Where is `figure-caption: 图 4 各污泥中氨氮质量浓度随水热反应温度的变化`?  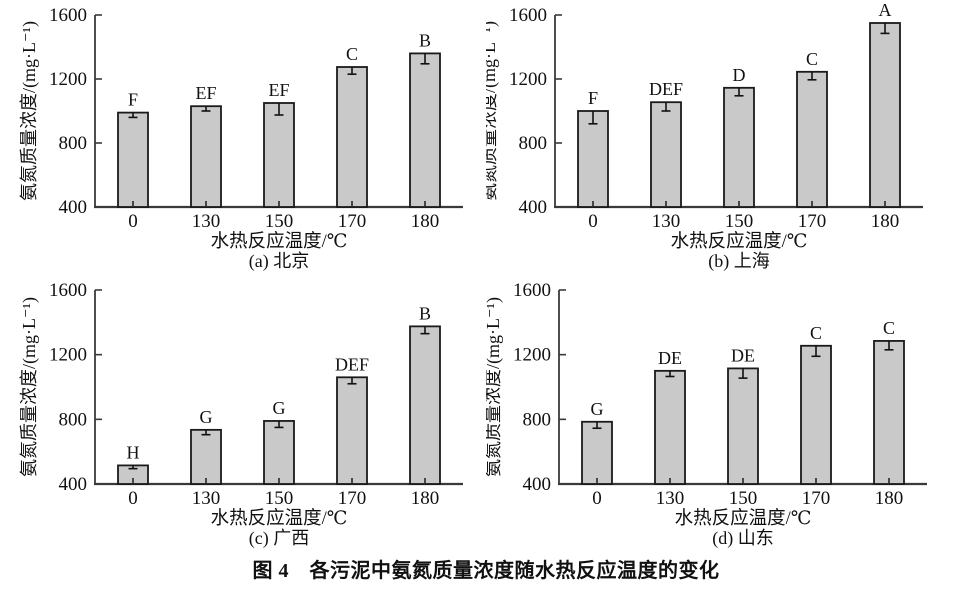 figure-caption: 图 4 各污泥中氨氮质量浓度随水热反应温度的变化 is located at coordinates (486, 571).